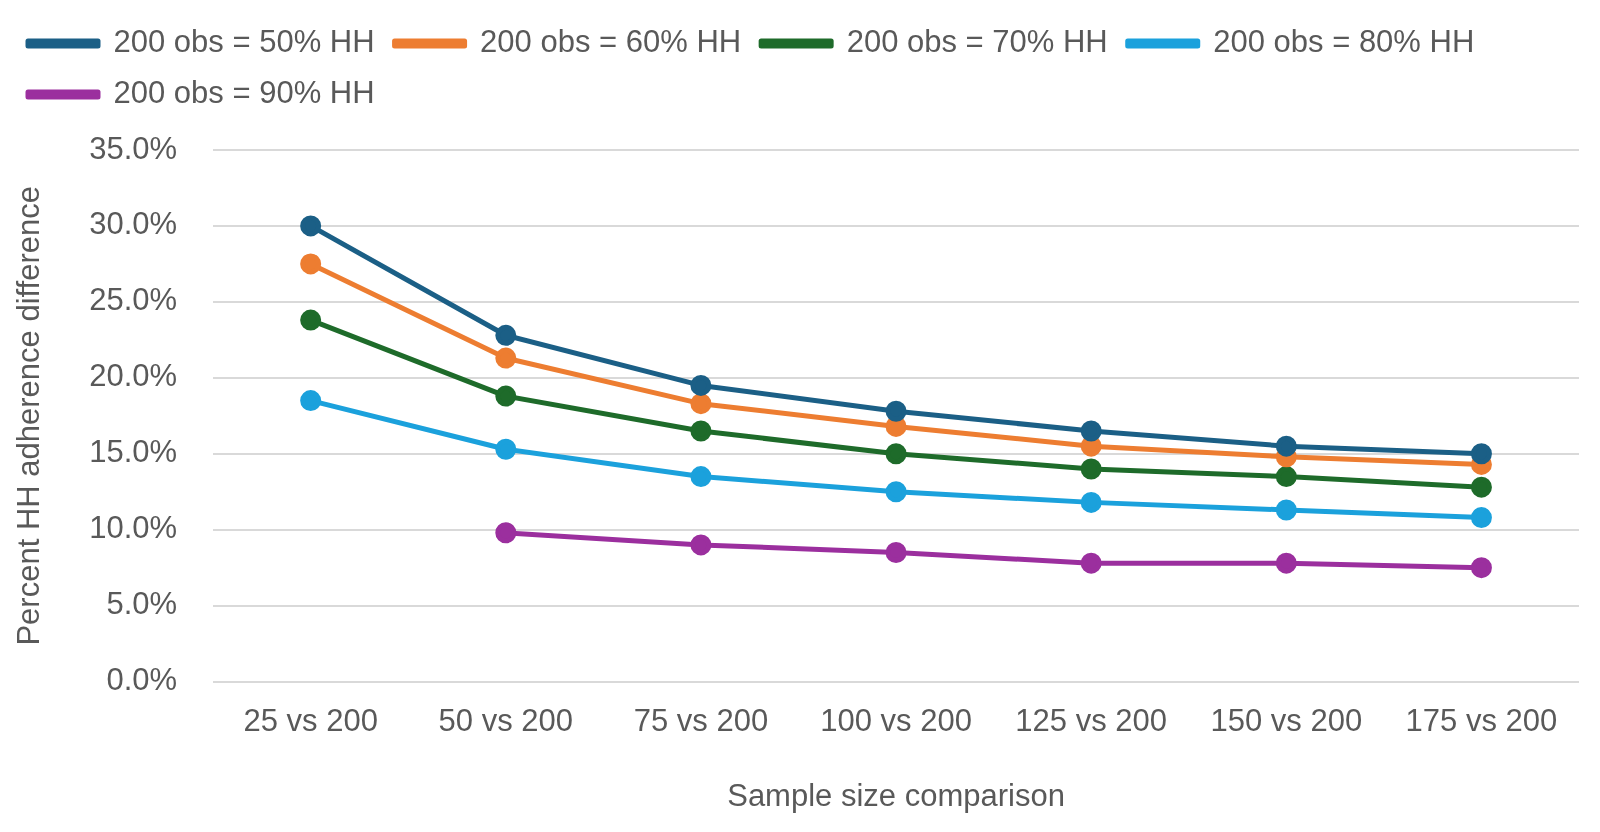 This screenshot has width=1600, height=832. Describe the element at coordinates (133, 224) in the screenshot. I see `y-tick-label: 30.0%` at that location.